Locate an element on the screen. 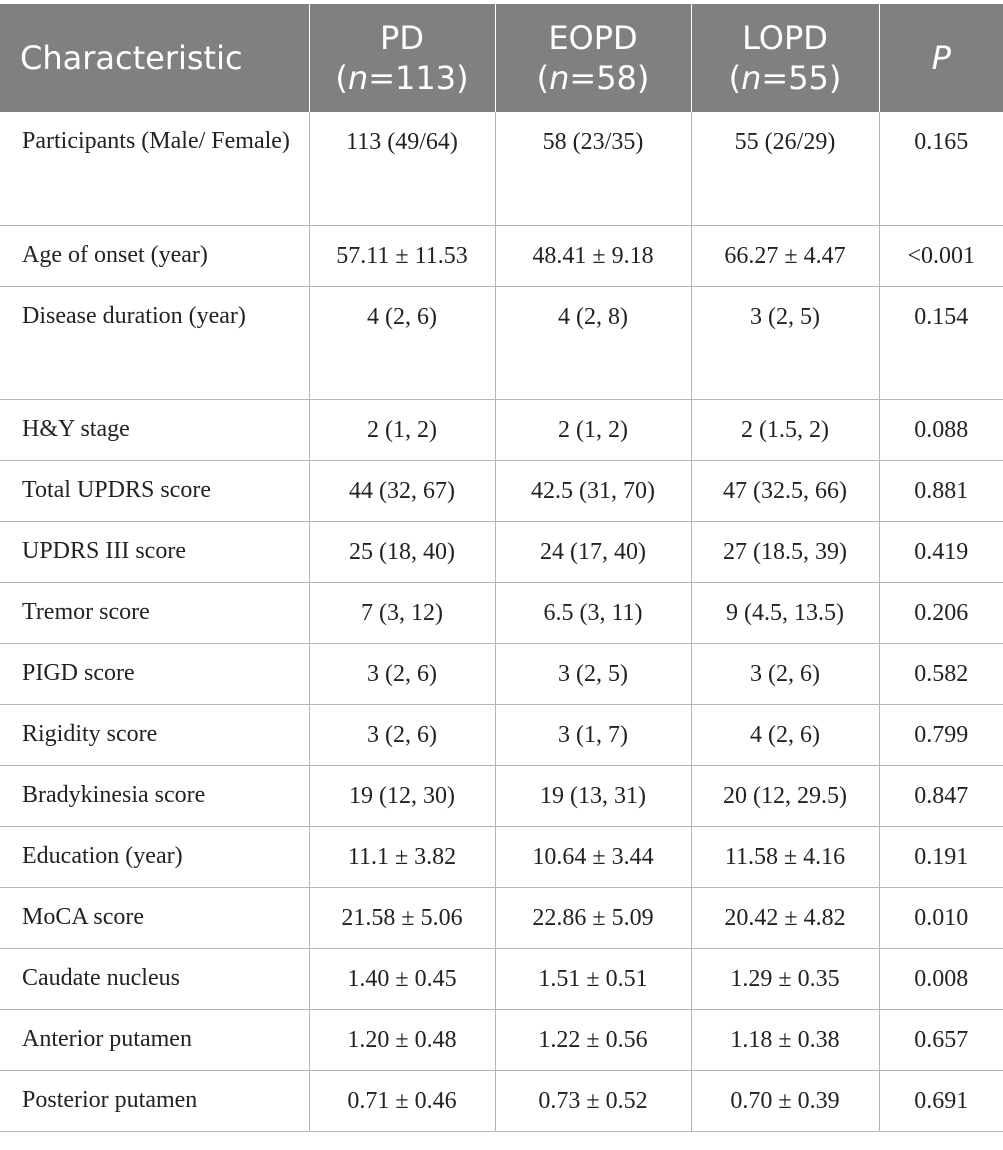 The image size is (1003, 1150). cell-eopd: 42.5 (31, 70) is located at coordinates (593, 491).